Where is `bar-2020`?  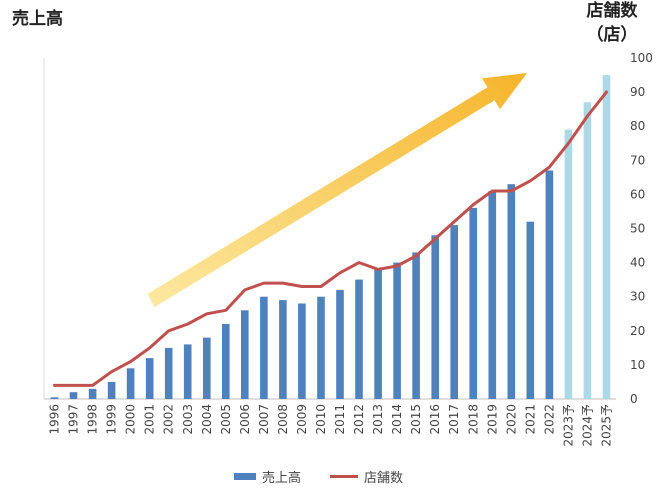
bar-2020 is located at coordinates (511, 291).